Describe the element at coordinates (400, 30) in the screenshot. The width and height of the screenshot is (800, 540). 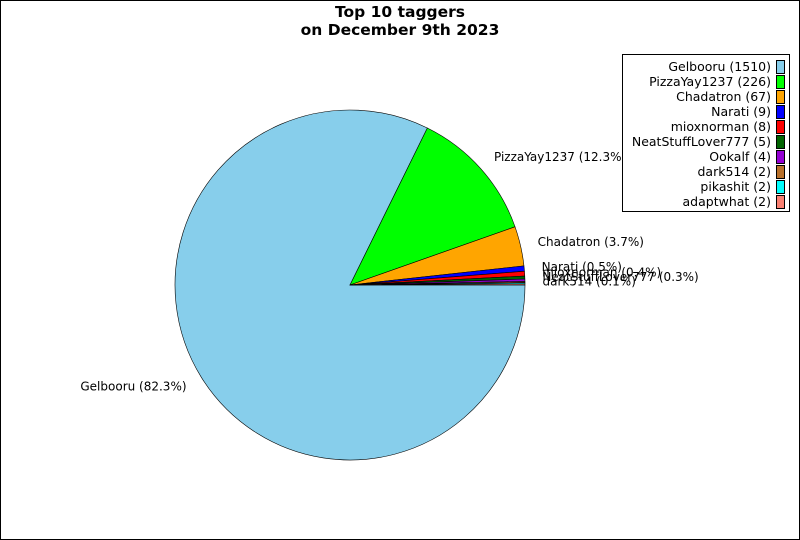
I see `chart-title-line-2: on December 9th 2023` at that location.